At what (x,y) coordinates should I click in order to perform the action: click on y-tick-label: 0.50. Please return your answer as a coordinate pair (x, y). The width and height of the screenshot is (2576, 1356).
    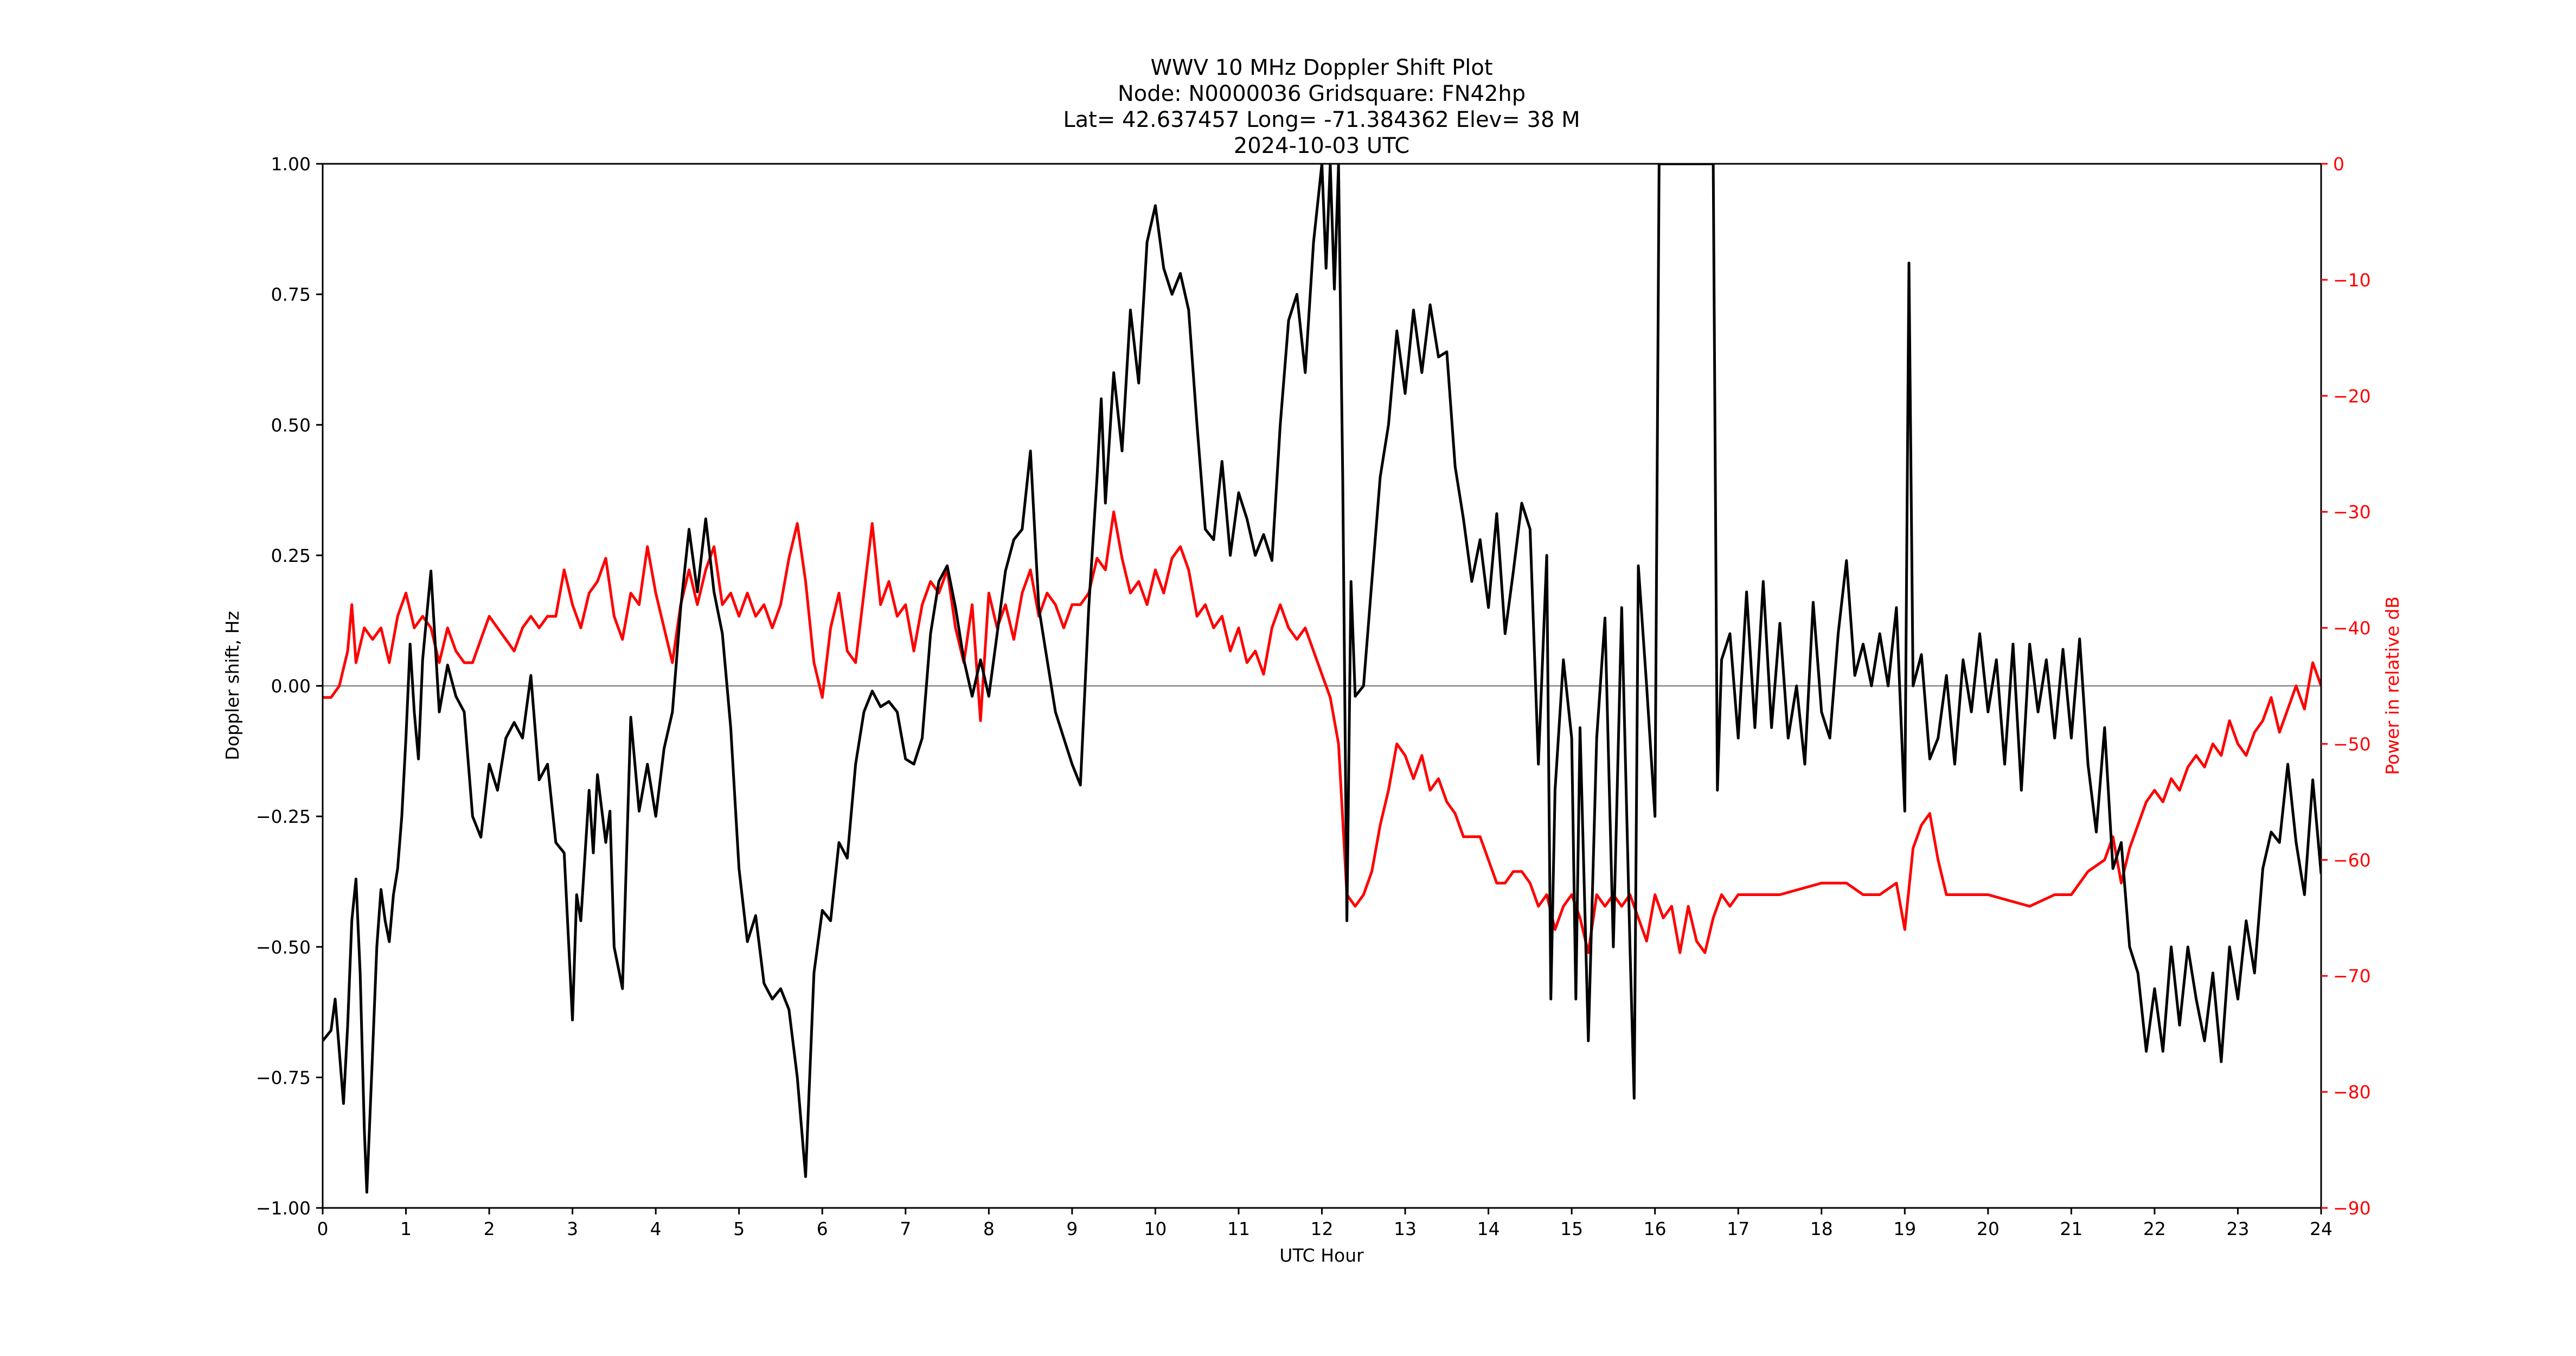
    Looking at the image, I should click on (291, 425).